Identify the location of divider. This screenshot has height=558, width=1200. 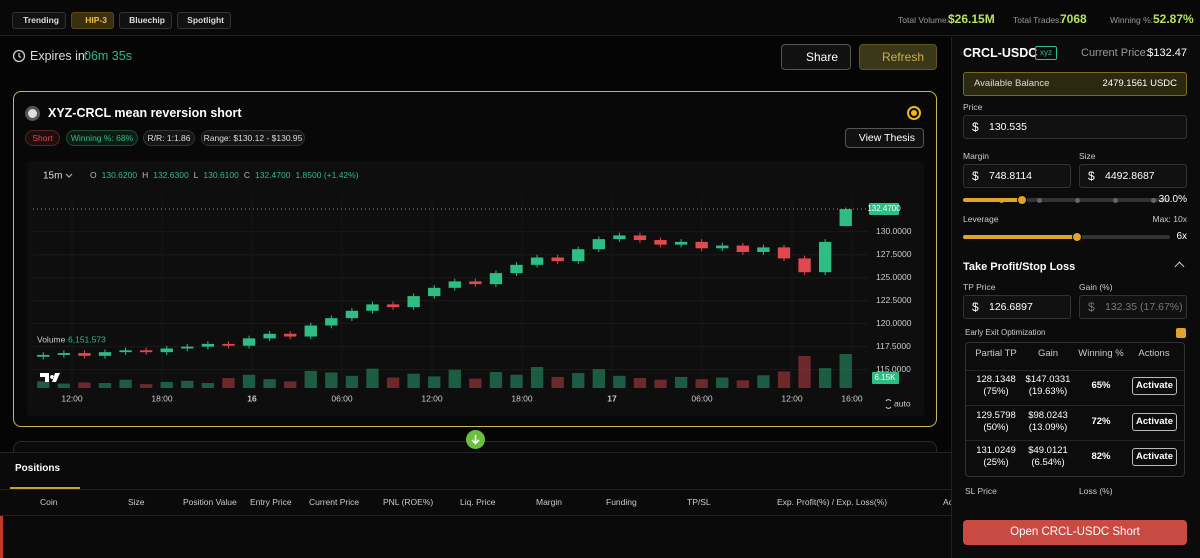
(475, 489).